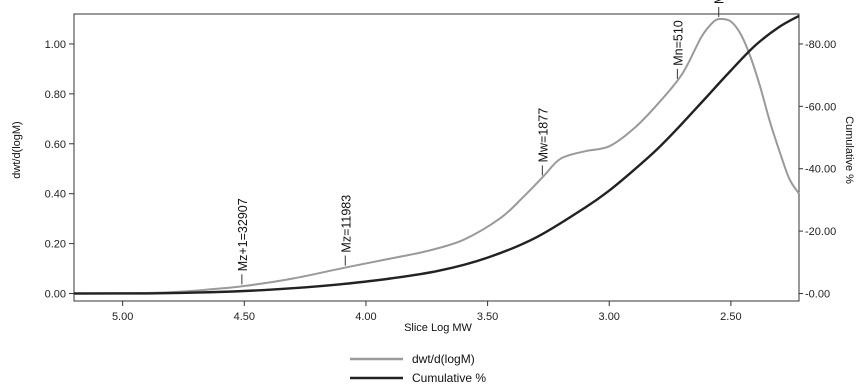 This screenshot has height=390, width=861. What do you see at coordinates (817, 295) in the screenshot?
I see `y2-tick-label: -0.00` at bounding box center [817, 295].